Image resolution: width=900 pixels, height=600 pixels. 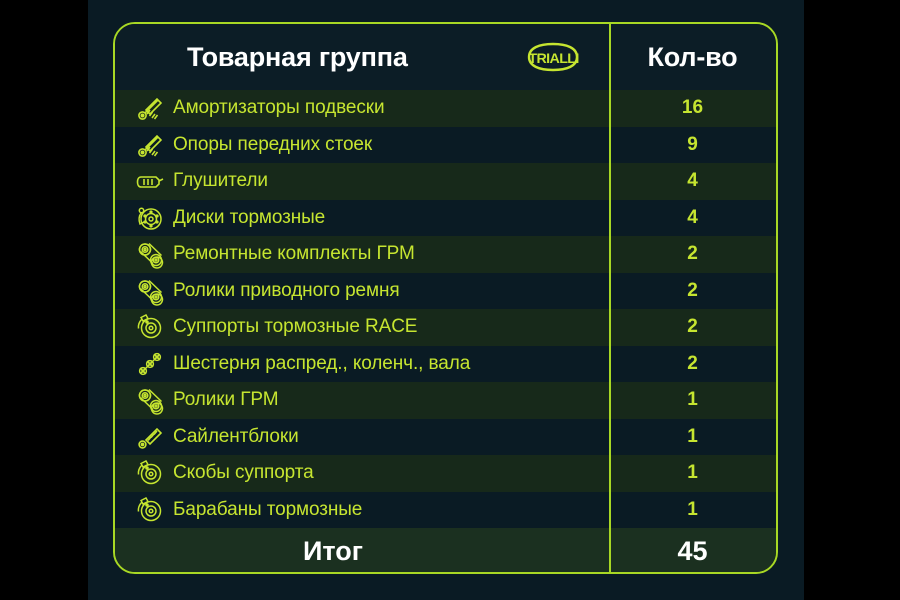 What do you see at coordinates (220, 181) in the screenshot?
I see `row-name-label: Глушители` at bounding box center [220, 181].